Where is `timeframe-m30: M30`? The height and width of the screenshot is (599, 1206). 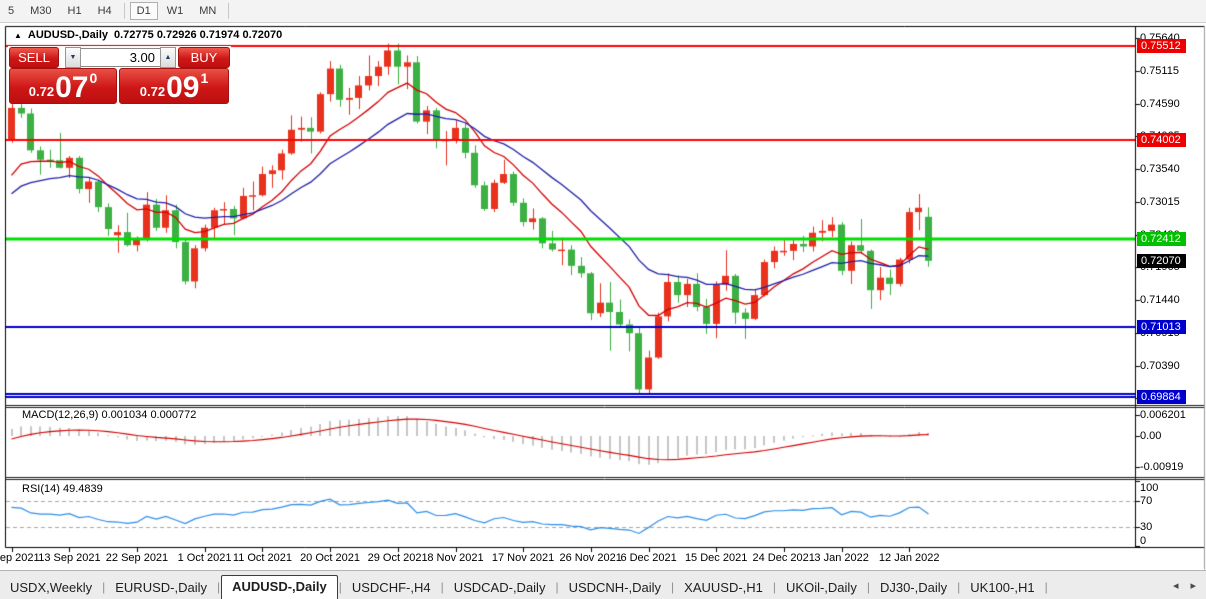
timeframe-m30: M30 is located at coordinates (41, 11).